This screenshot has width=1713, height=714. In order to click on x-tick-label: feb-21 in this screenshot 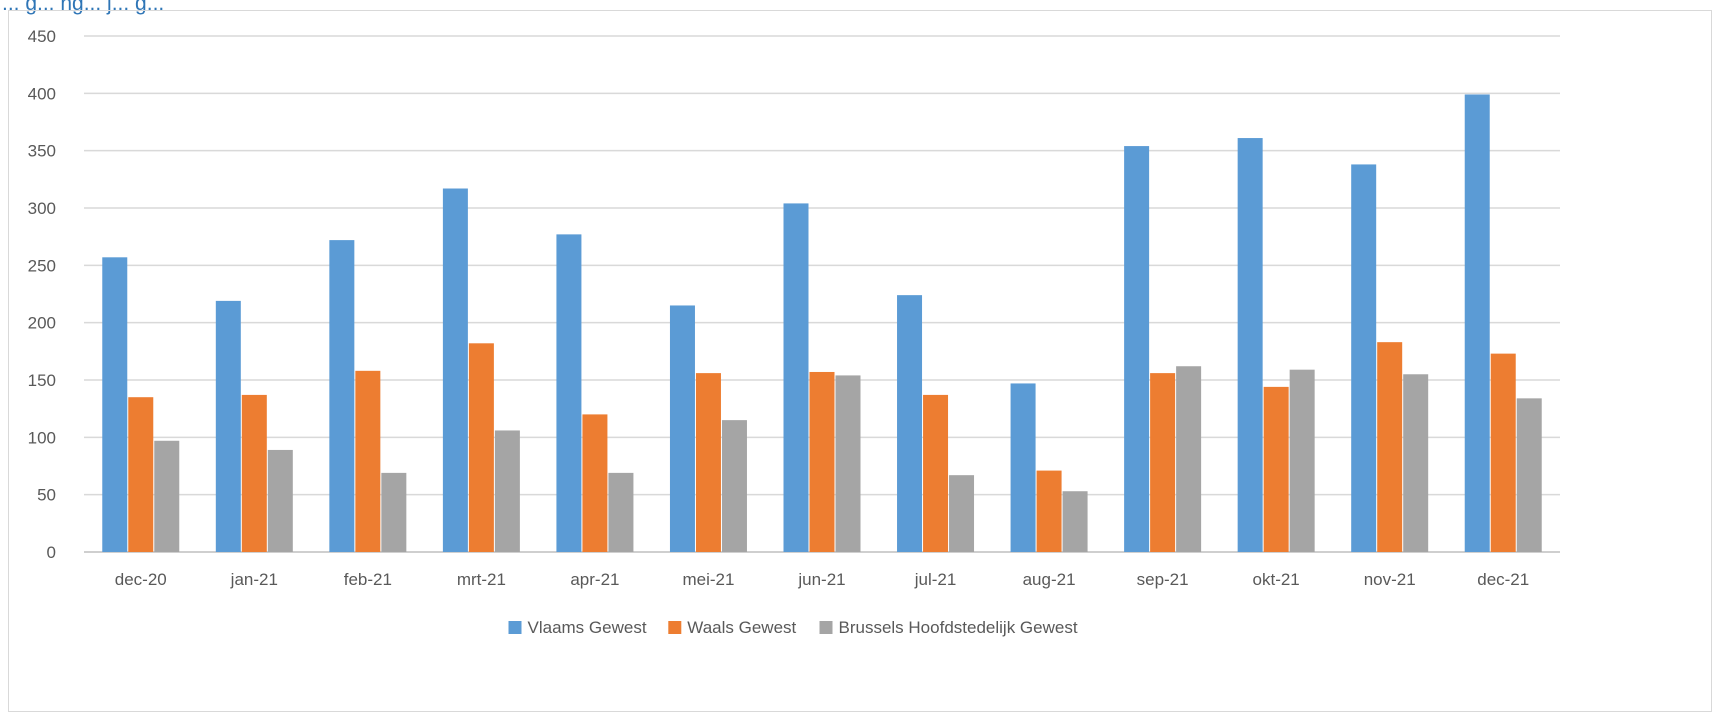, I will do `click(368, 579)`.